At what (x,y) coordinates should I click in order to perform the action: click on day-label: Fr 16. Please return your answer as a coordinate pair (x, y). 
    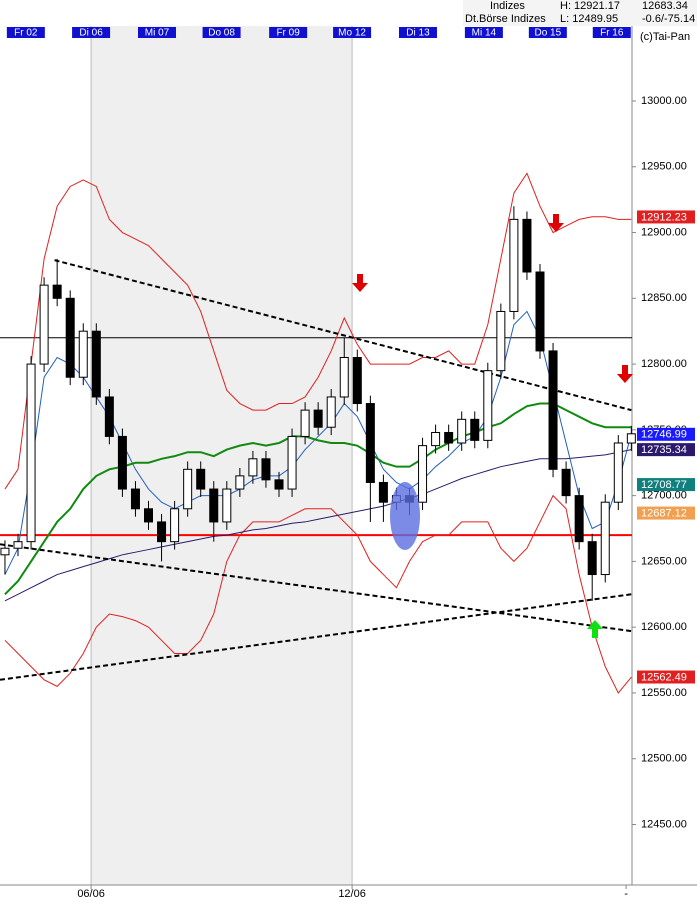
    Looking at the image, I should click on (612, 33).